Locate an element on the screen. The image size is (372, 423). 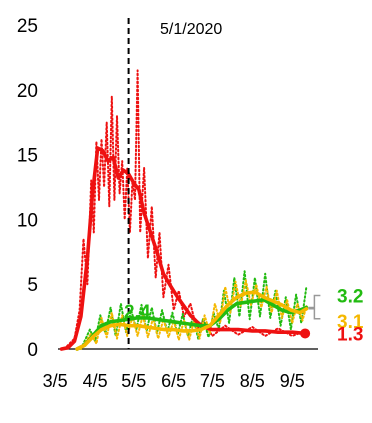
green-end-value-label: 3.2 is located at coordinates (350, 297).